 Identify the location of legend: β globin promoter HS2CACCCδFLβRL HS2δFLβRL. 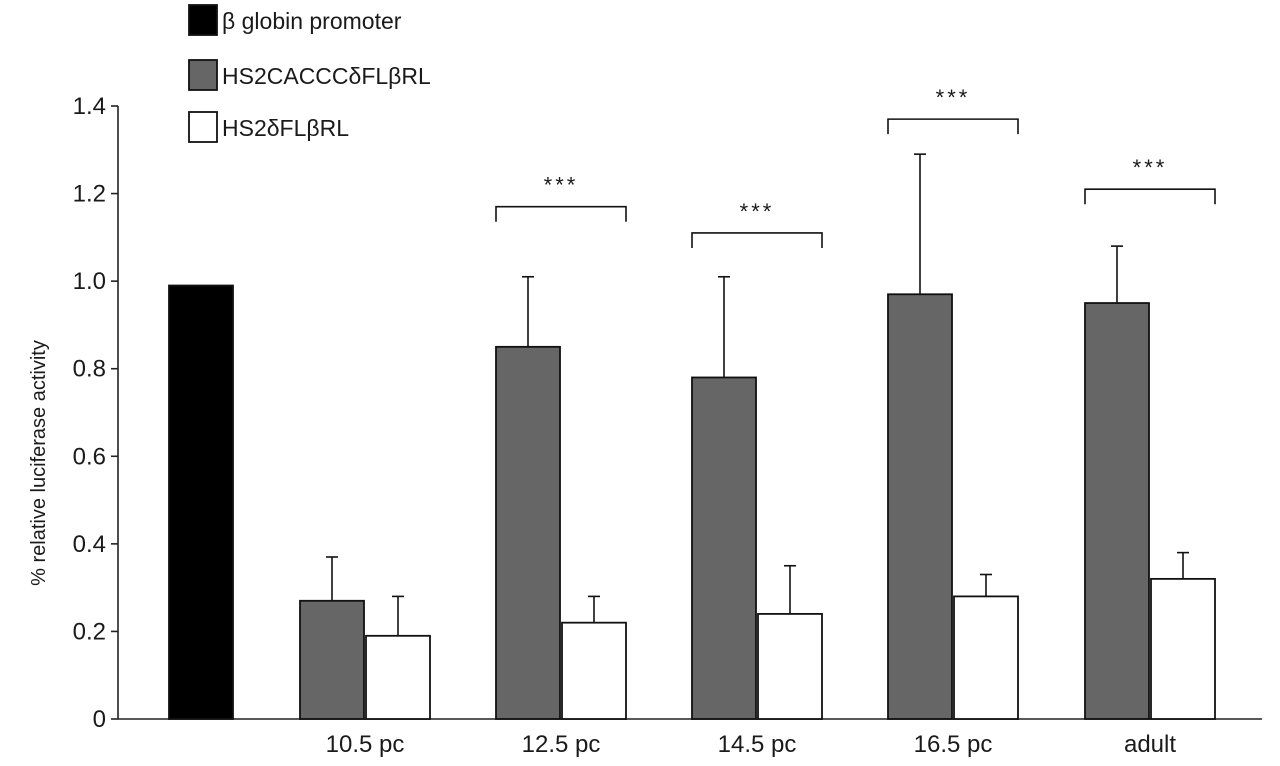
(309, 73).